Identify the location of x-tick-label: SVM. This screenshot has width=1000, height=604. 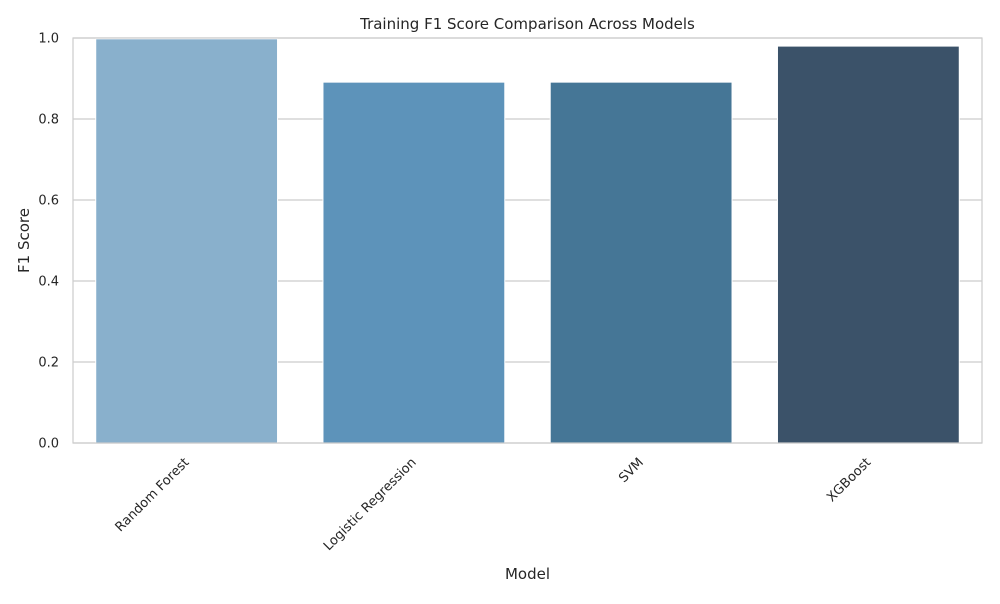
(631, 470).